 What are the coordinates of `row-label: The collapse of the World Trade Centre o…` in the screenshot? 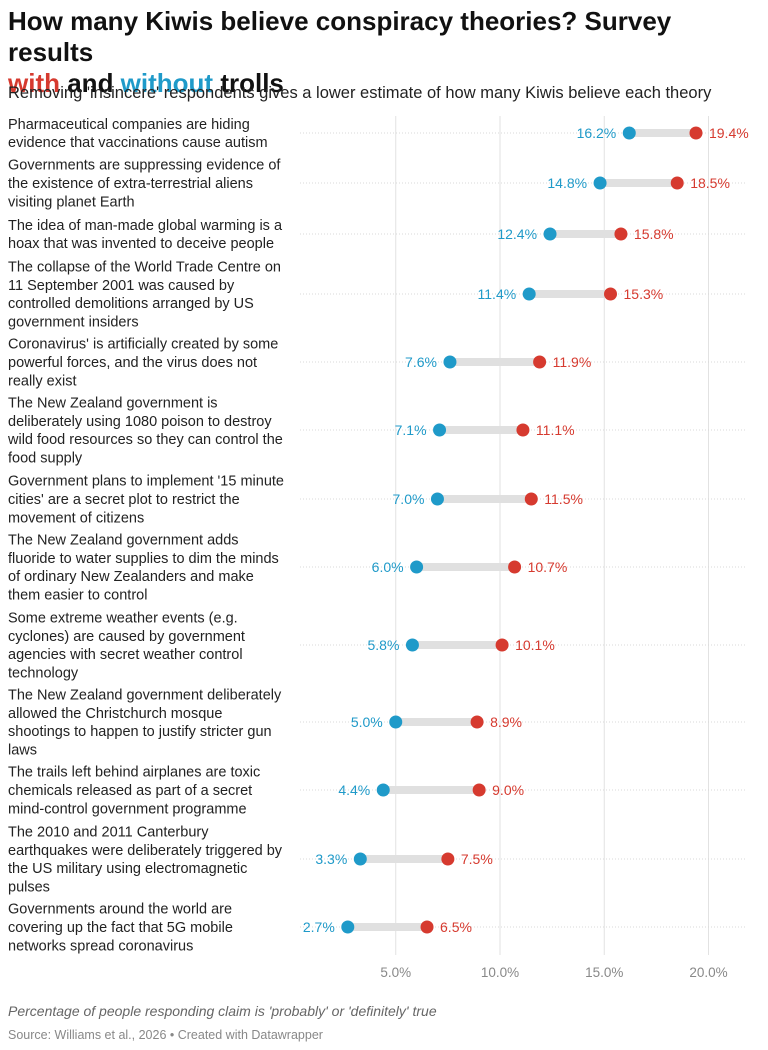 It's located at (144, 295).